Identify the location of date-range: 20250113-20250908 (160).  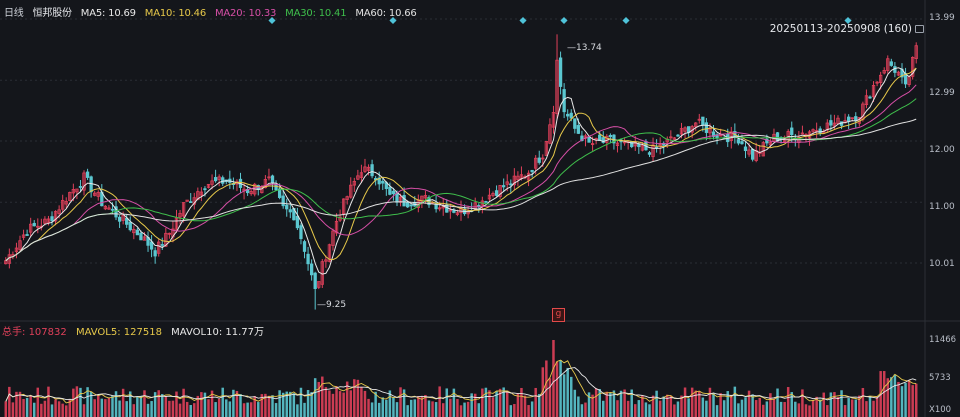
(847, 29).